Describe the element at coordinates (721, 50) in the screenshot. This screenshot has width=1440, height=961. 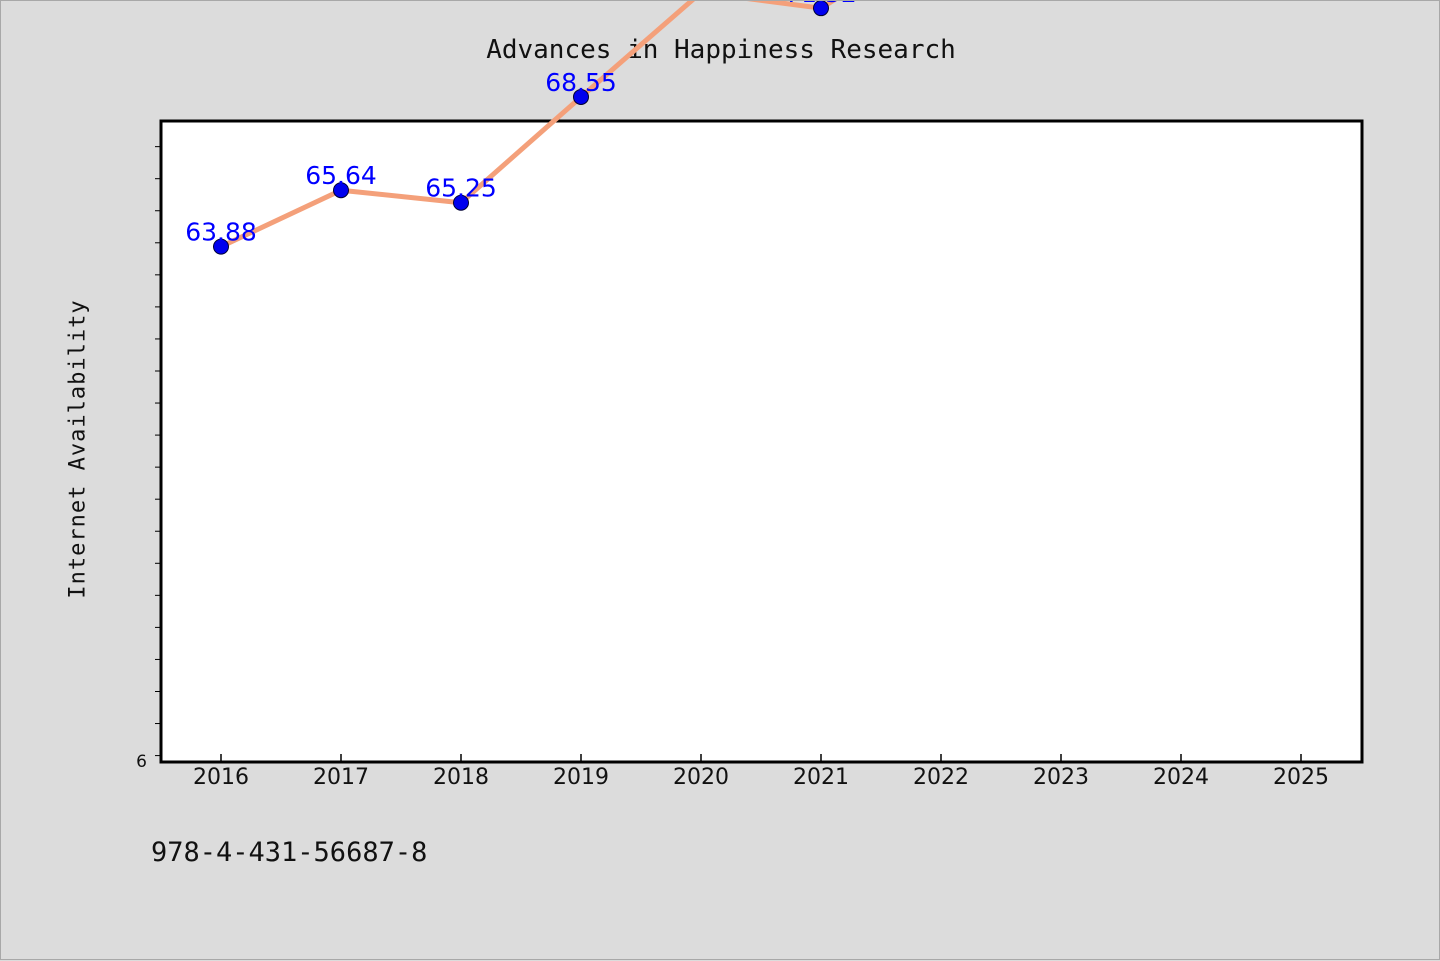
I see `chart-title: Advances in Happiness Research` at that location.